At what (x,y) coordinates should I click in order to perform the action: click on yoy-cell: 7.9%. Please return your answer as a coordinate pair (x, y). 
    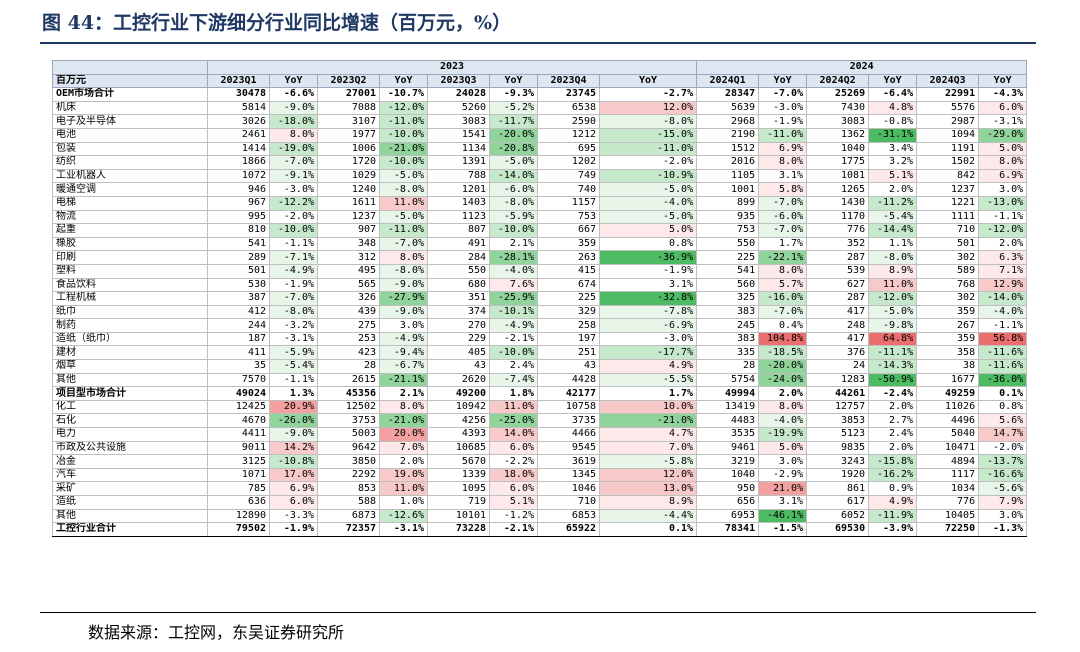
    Looking at the image, I should click on (1003, 502).